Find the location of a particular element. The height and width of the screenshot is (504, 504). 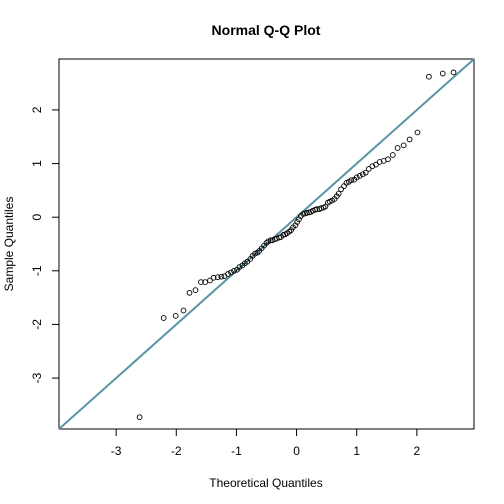

y-axis-label: Sample Quantiles is located at coordinates (9, 244).